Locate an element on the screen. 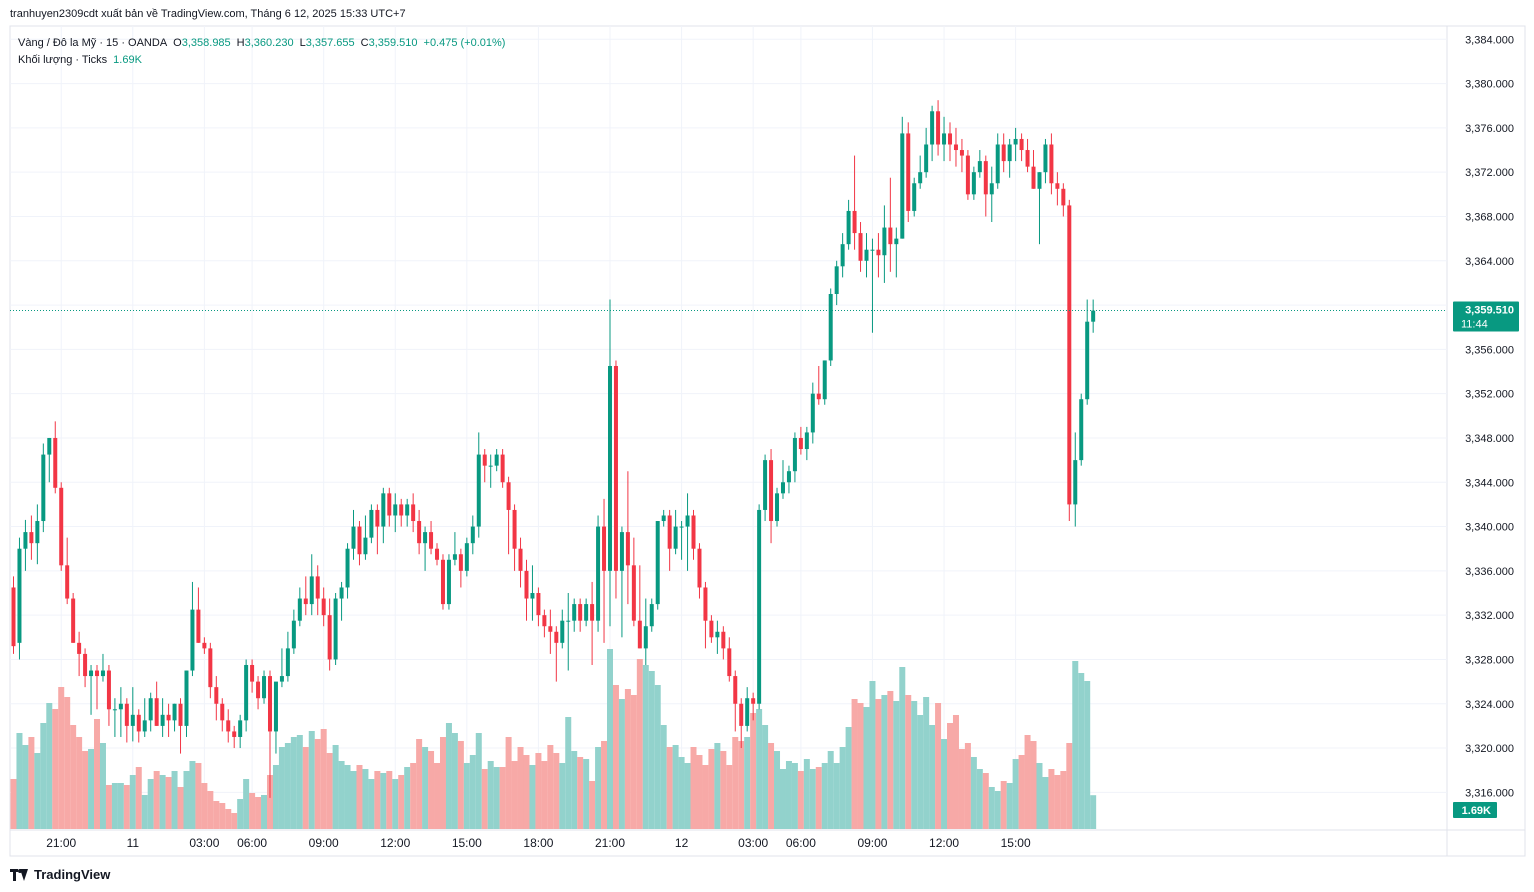 This screenshot has width=1534, height=892. y-tick-label: 3,340.000 is located at coordinates (1489, 528).